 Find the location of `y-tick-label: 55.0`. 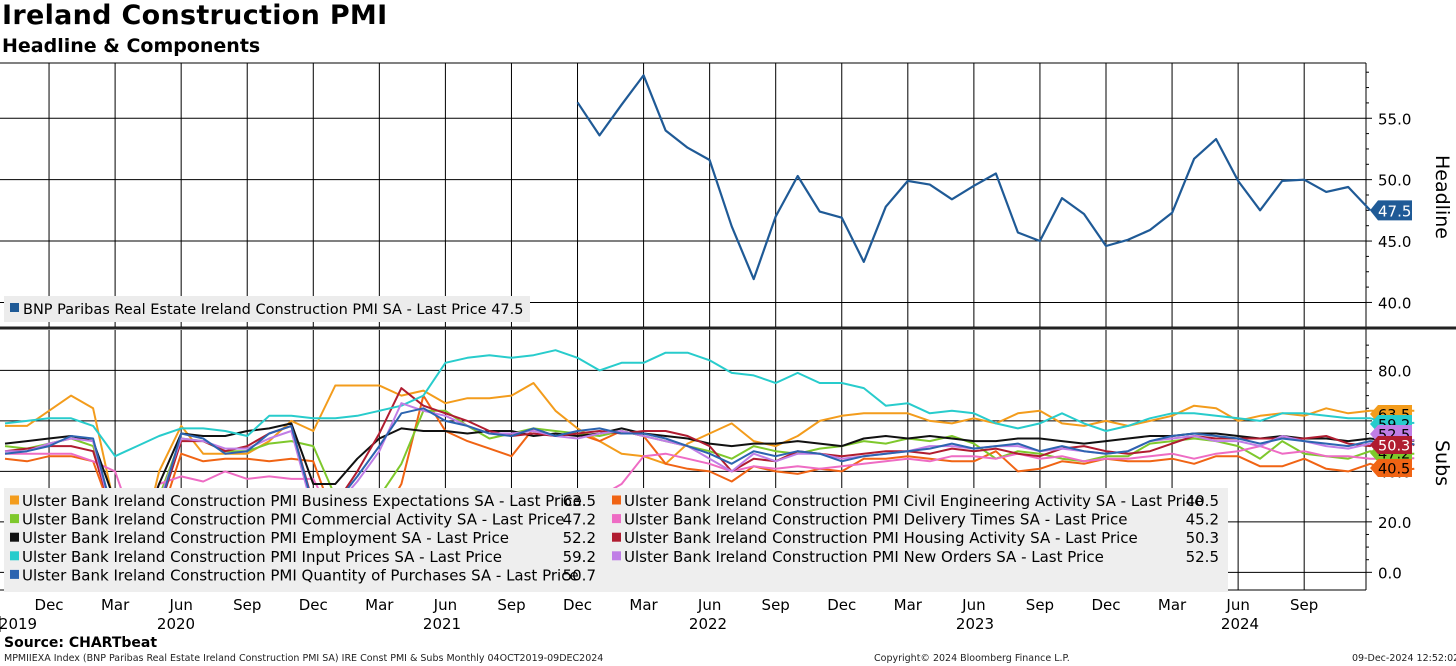

y-tick-label: 55.0 is located at coordinates (1394, 119).